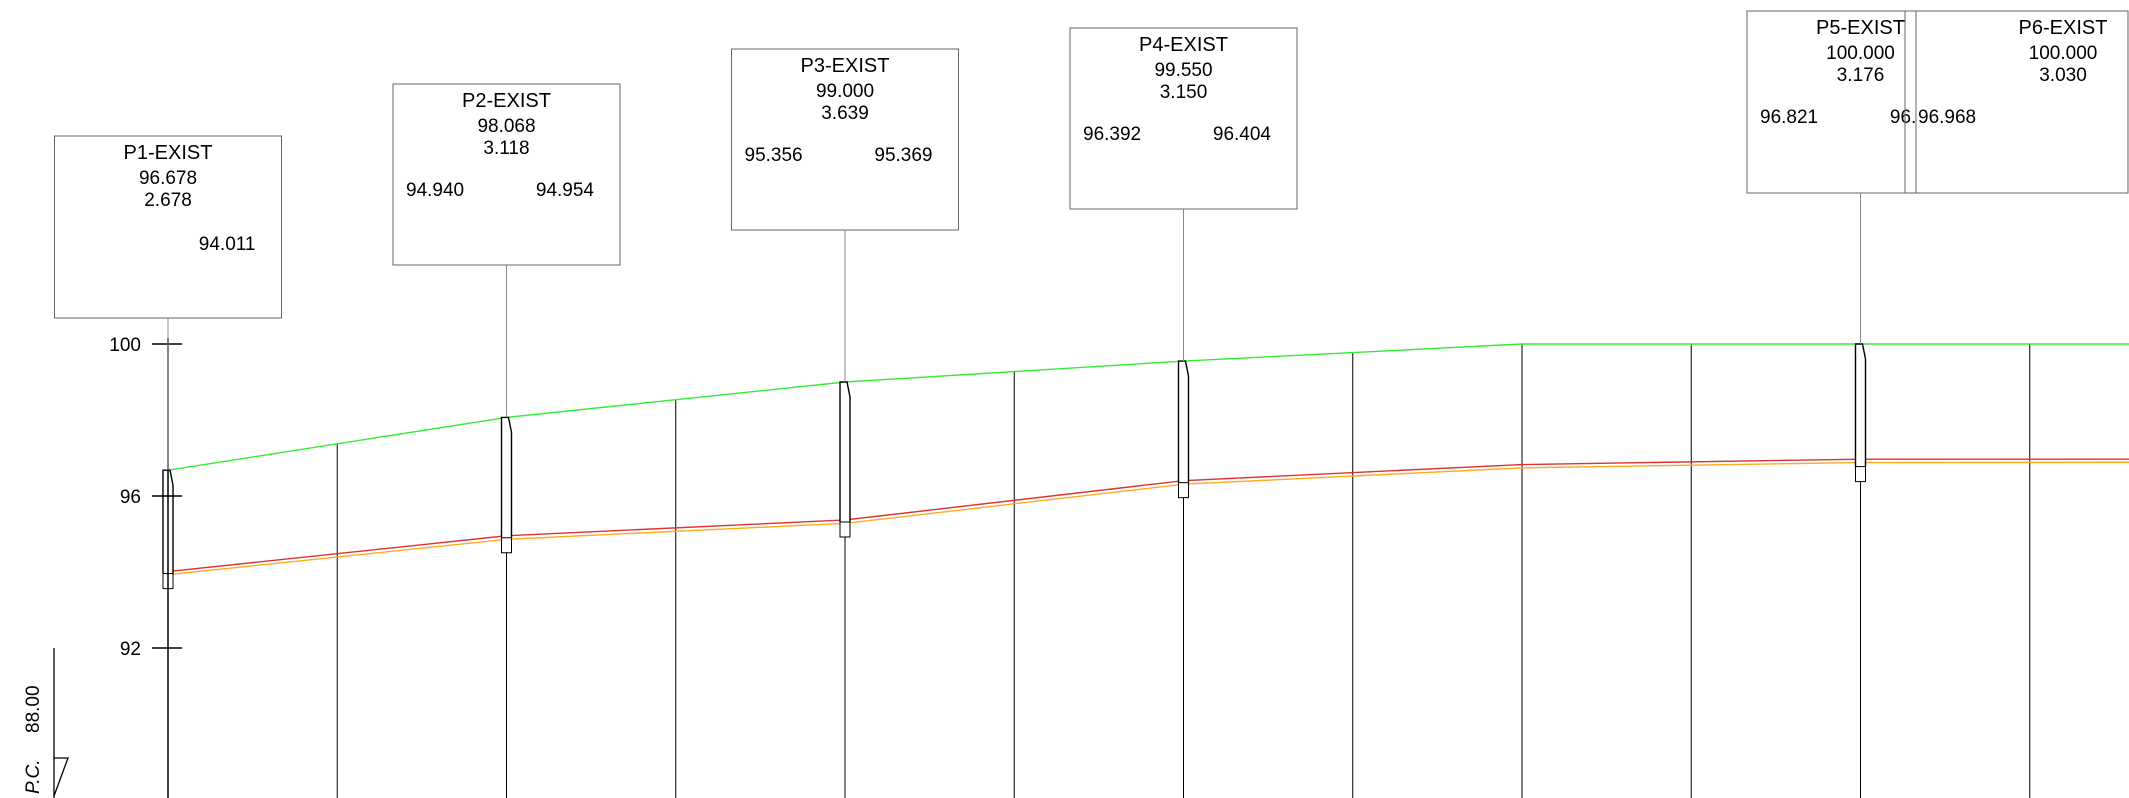 This screenshot has height=798, width=2129. What do you see at coordinates (2063, 28) in the screenshot?
I see `manhole-name: P6-EXIST` at bounding box center [2063, 28].